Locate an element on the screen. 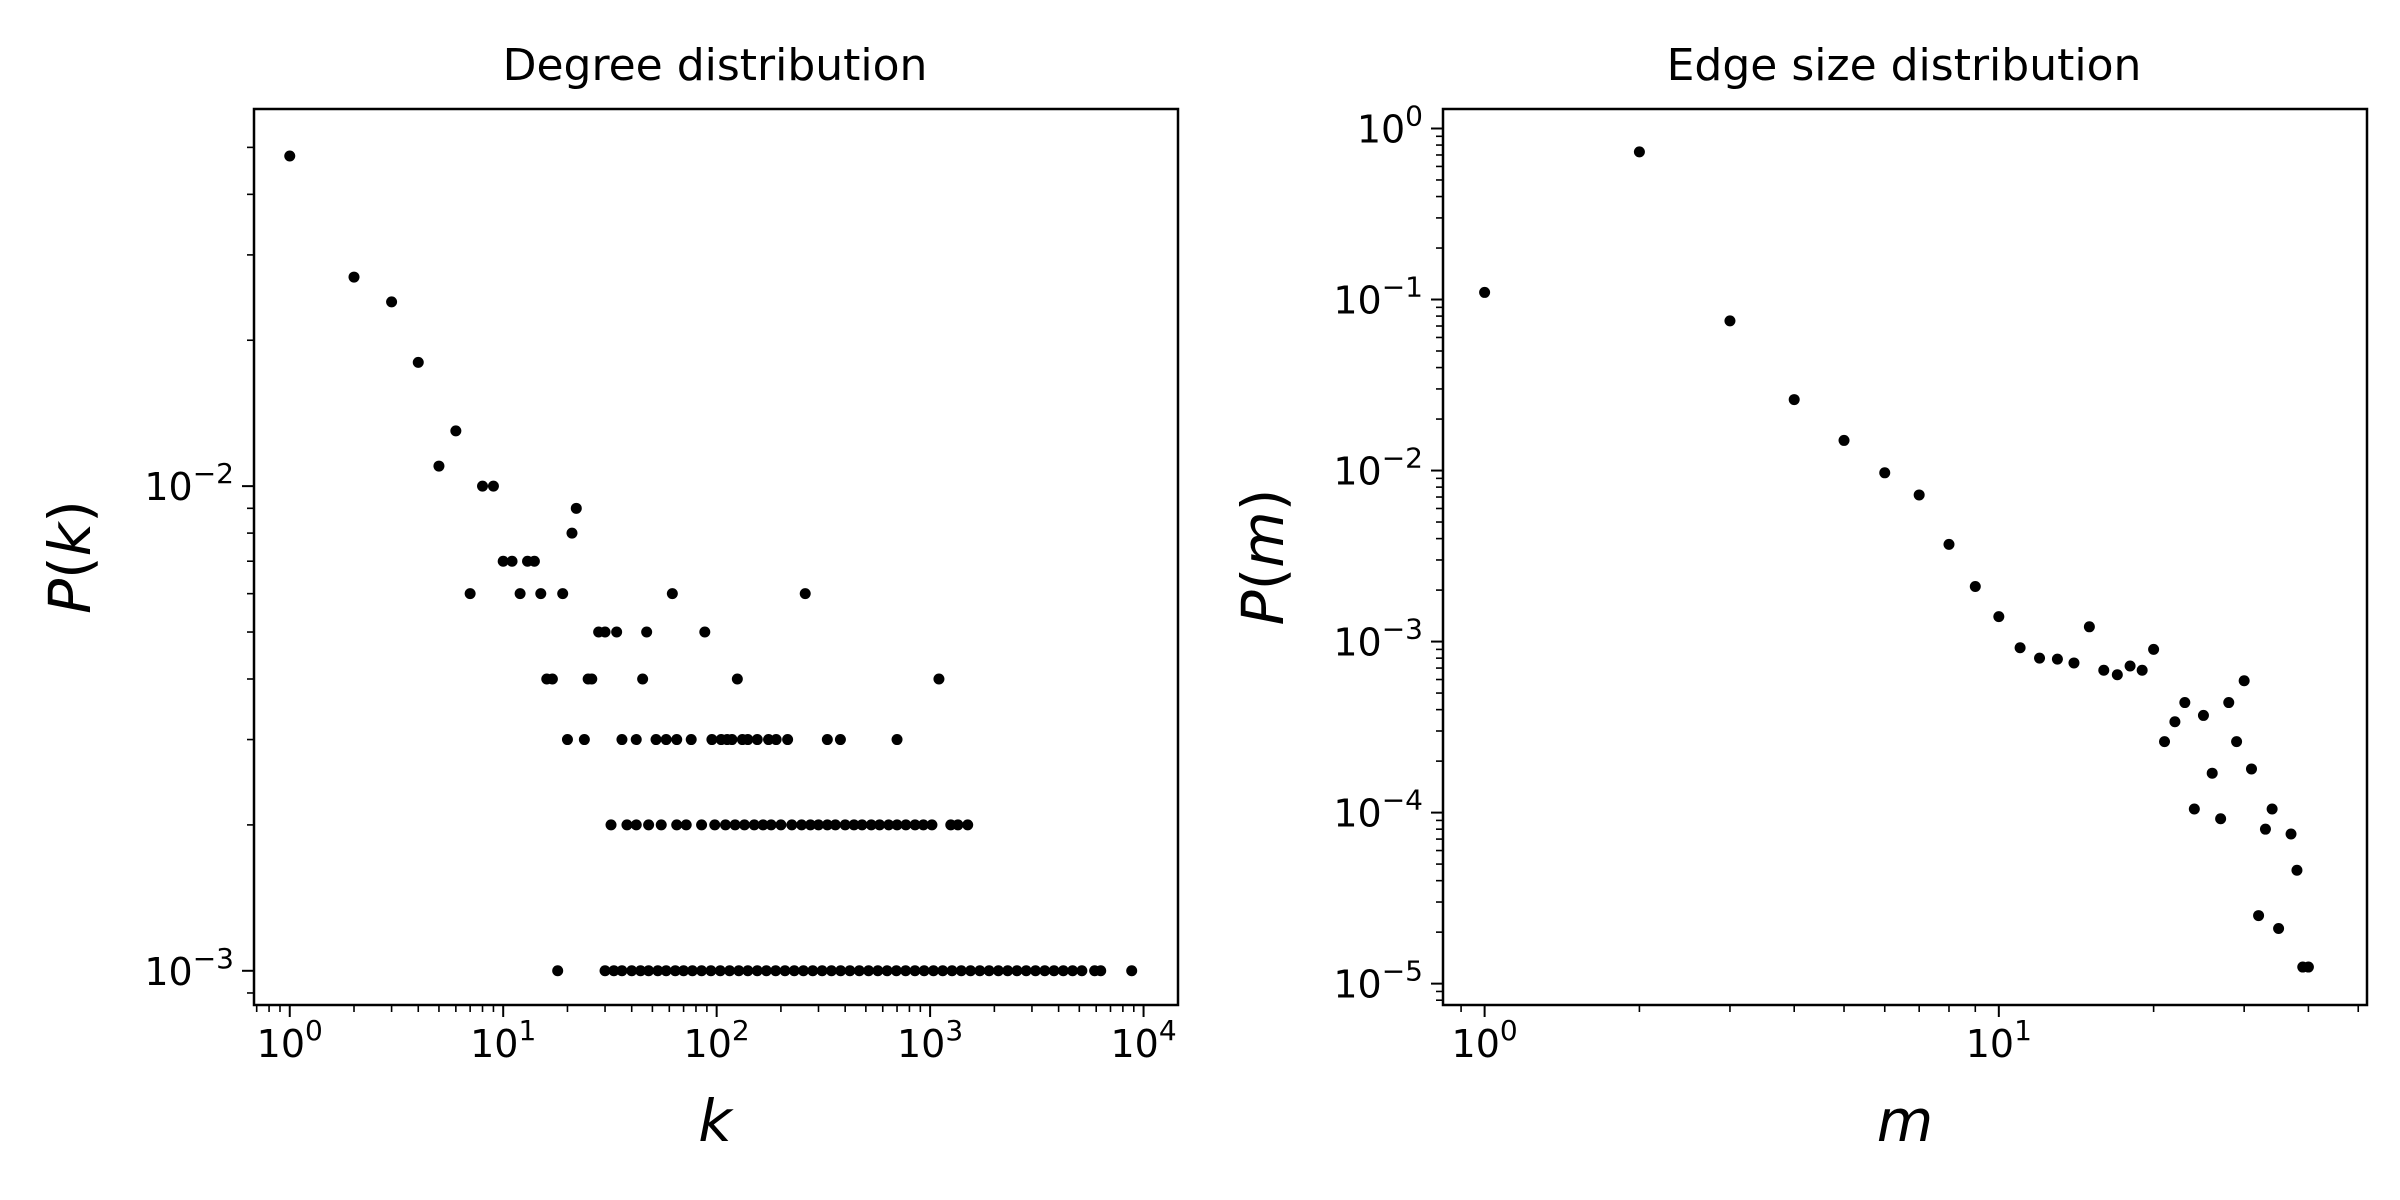  x-tick-exponent: 3 is located at coordinates (954, 1030).